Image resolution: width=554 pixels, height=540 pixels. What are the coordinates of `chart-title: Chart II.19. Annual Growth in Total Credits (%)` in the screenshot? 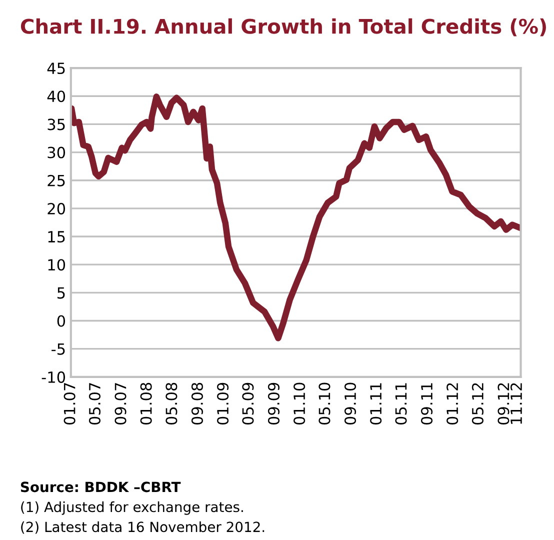 It's located at (283, 27).